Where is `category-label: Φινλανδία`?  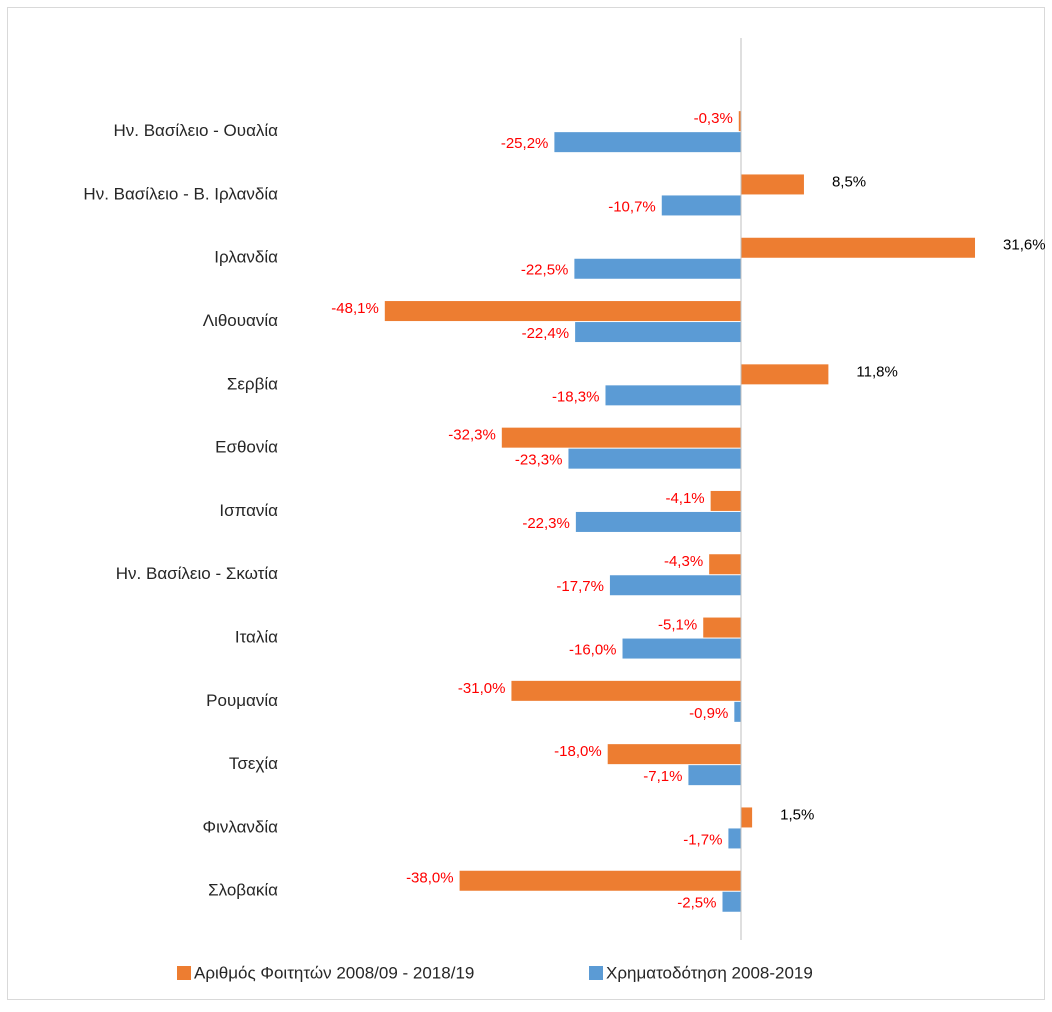 category-label: Φινλανδία is located at coordinates (241, 826).